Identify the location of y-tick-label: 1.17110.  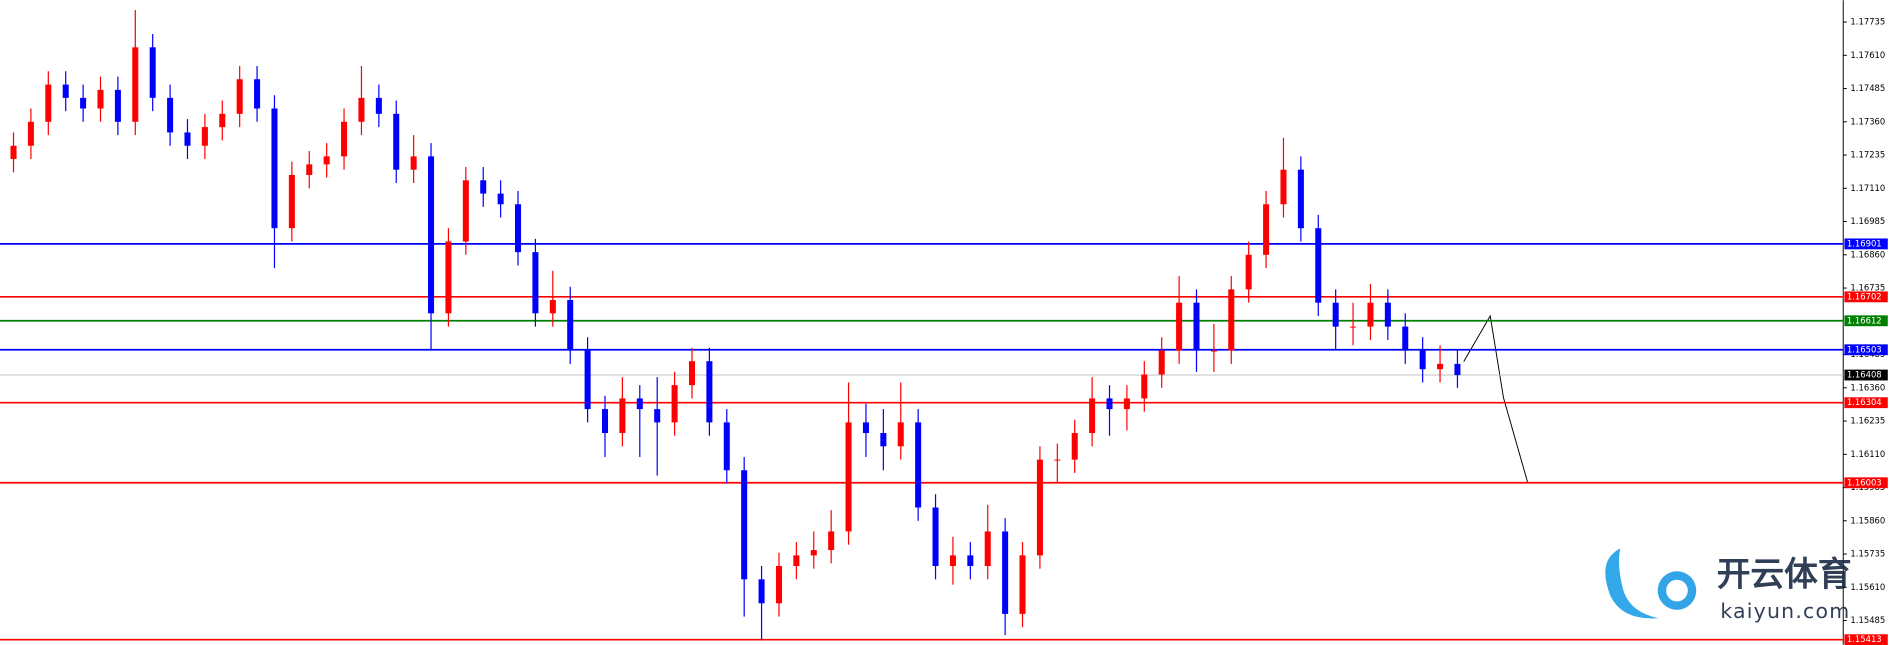
(1867, 188).